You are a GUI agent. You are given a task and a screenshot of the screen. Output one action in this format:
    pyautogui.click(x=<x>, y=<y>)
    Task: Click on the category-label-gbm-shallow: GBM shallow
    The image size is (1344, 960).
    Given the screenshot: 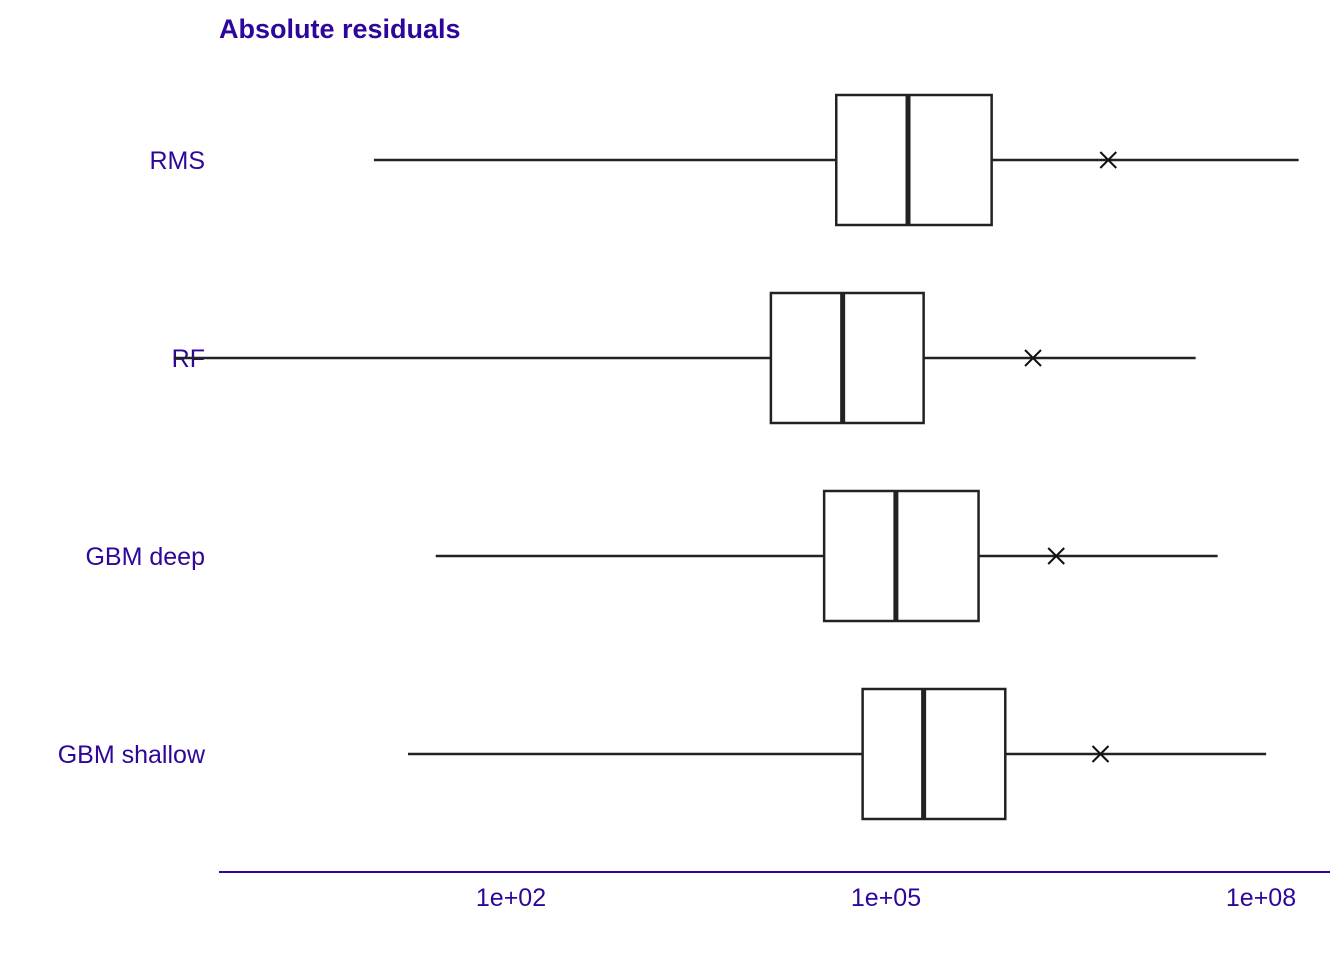 What is the action you would take?
    pyautogui.click(x=132, y=755)
    